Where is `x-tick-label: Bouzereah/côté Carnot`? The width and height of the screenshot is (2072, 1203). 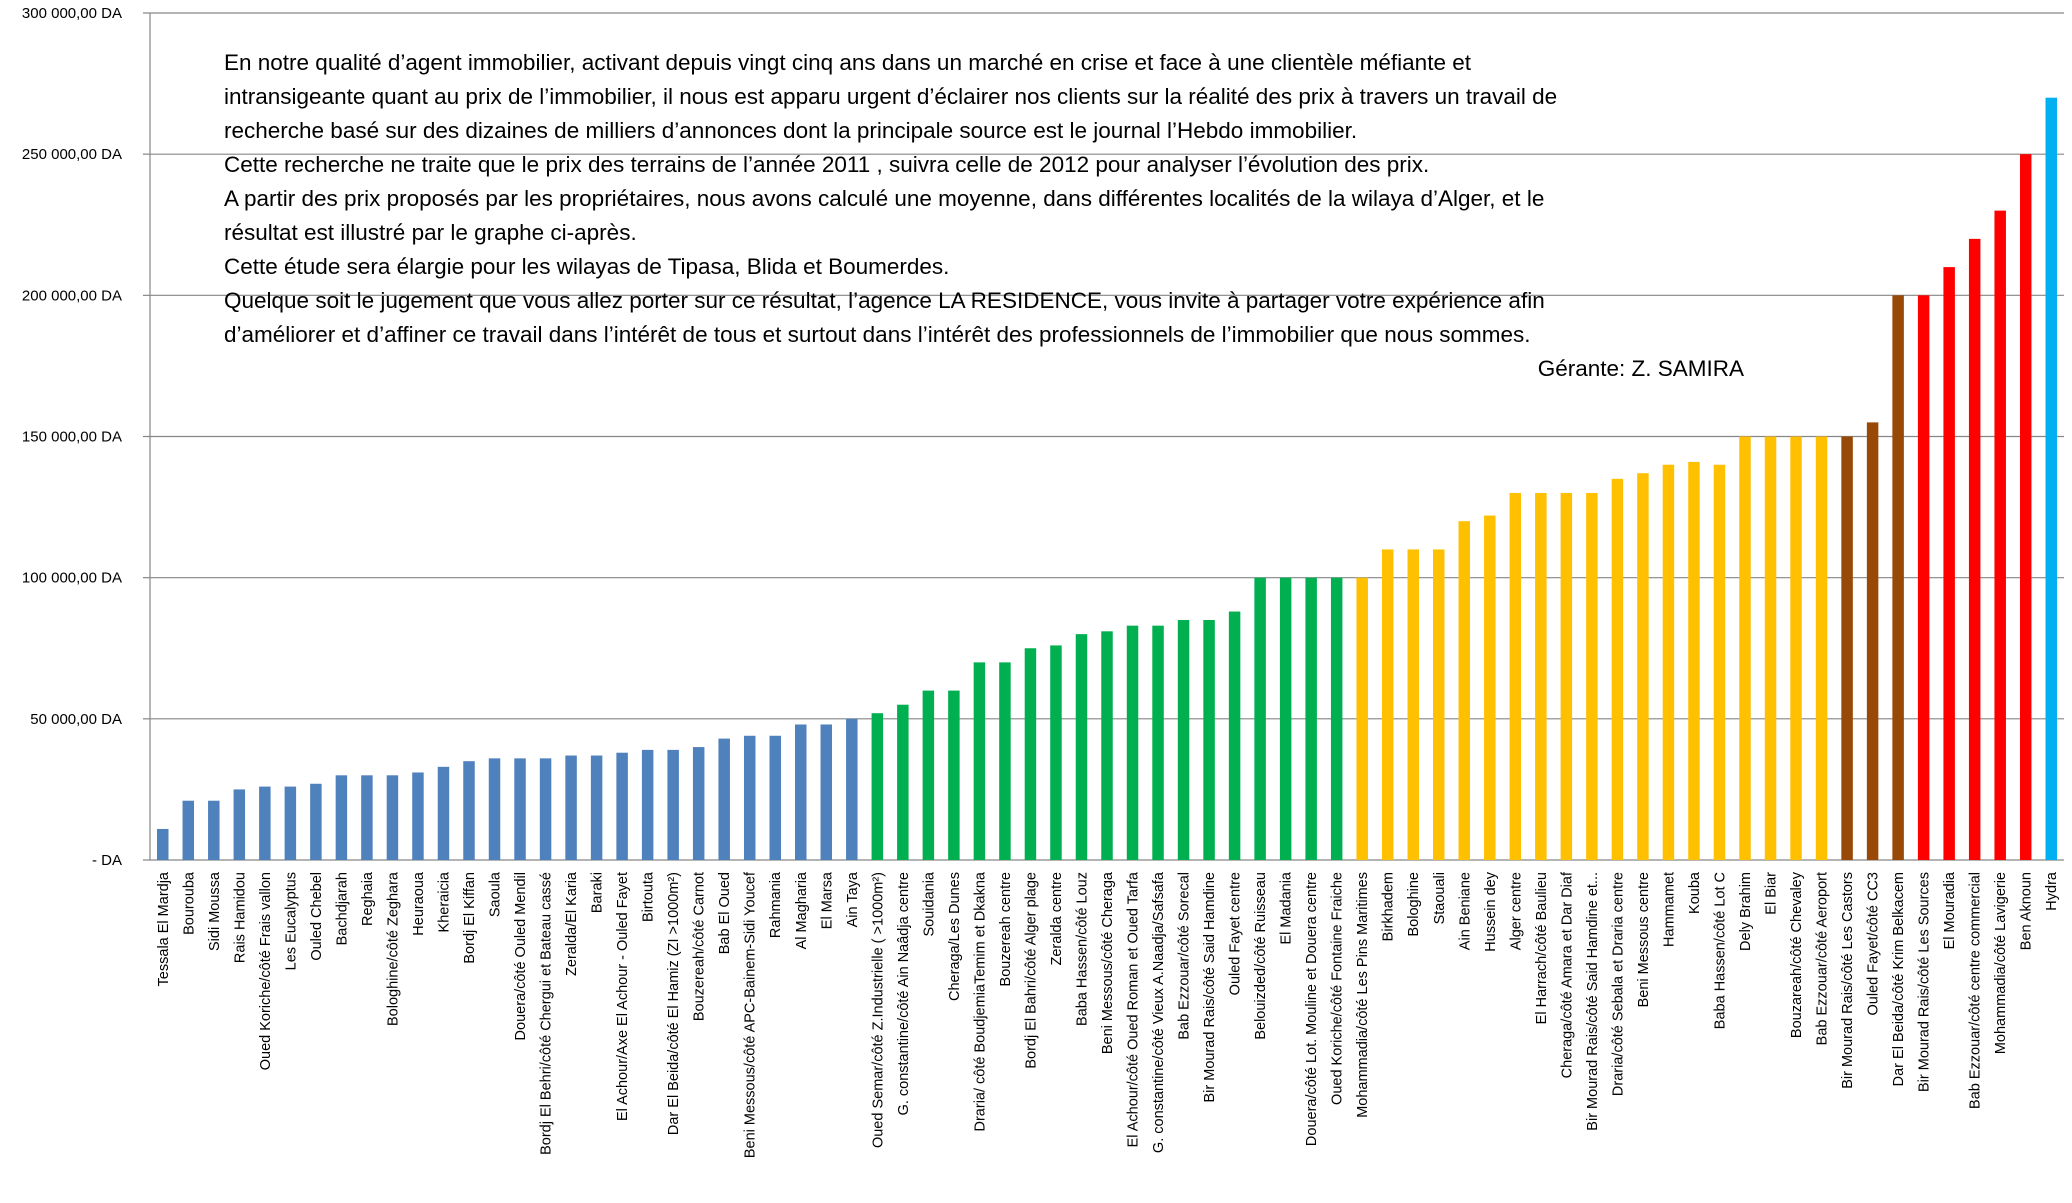 x-tick-label: Bouzereah/côté Carnot is located at coordinates (700, 946).